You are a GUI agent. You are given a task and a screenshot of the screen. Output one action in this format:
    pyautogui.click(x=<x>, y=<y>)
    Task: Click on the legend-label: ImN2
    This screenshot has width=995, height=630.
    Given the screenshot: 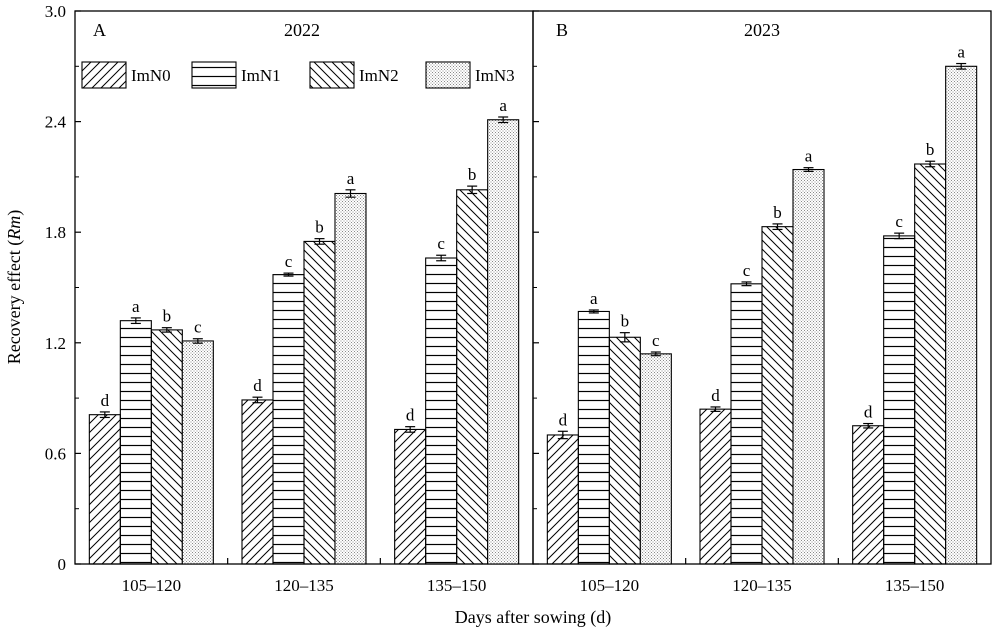 What is the action you would take?
    pyautogui.click(x=379, y=75)
    